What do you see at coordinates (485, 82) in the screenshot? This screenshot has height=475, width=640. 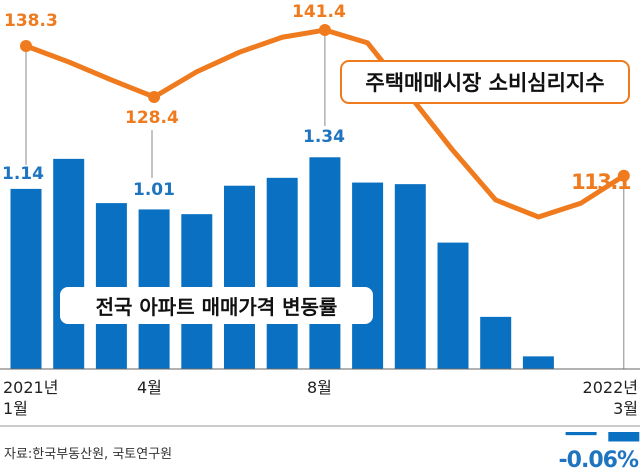 I see `line-series-title: 주택매매시장 소비심리지수` at bounding box center [485, 82].